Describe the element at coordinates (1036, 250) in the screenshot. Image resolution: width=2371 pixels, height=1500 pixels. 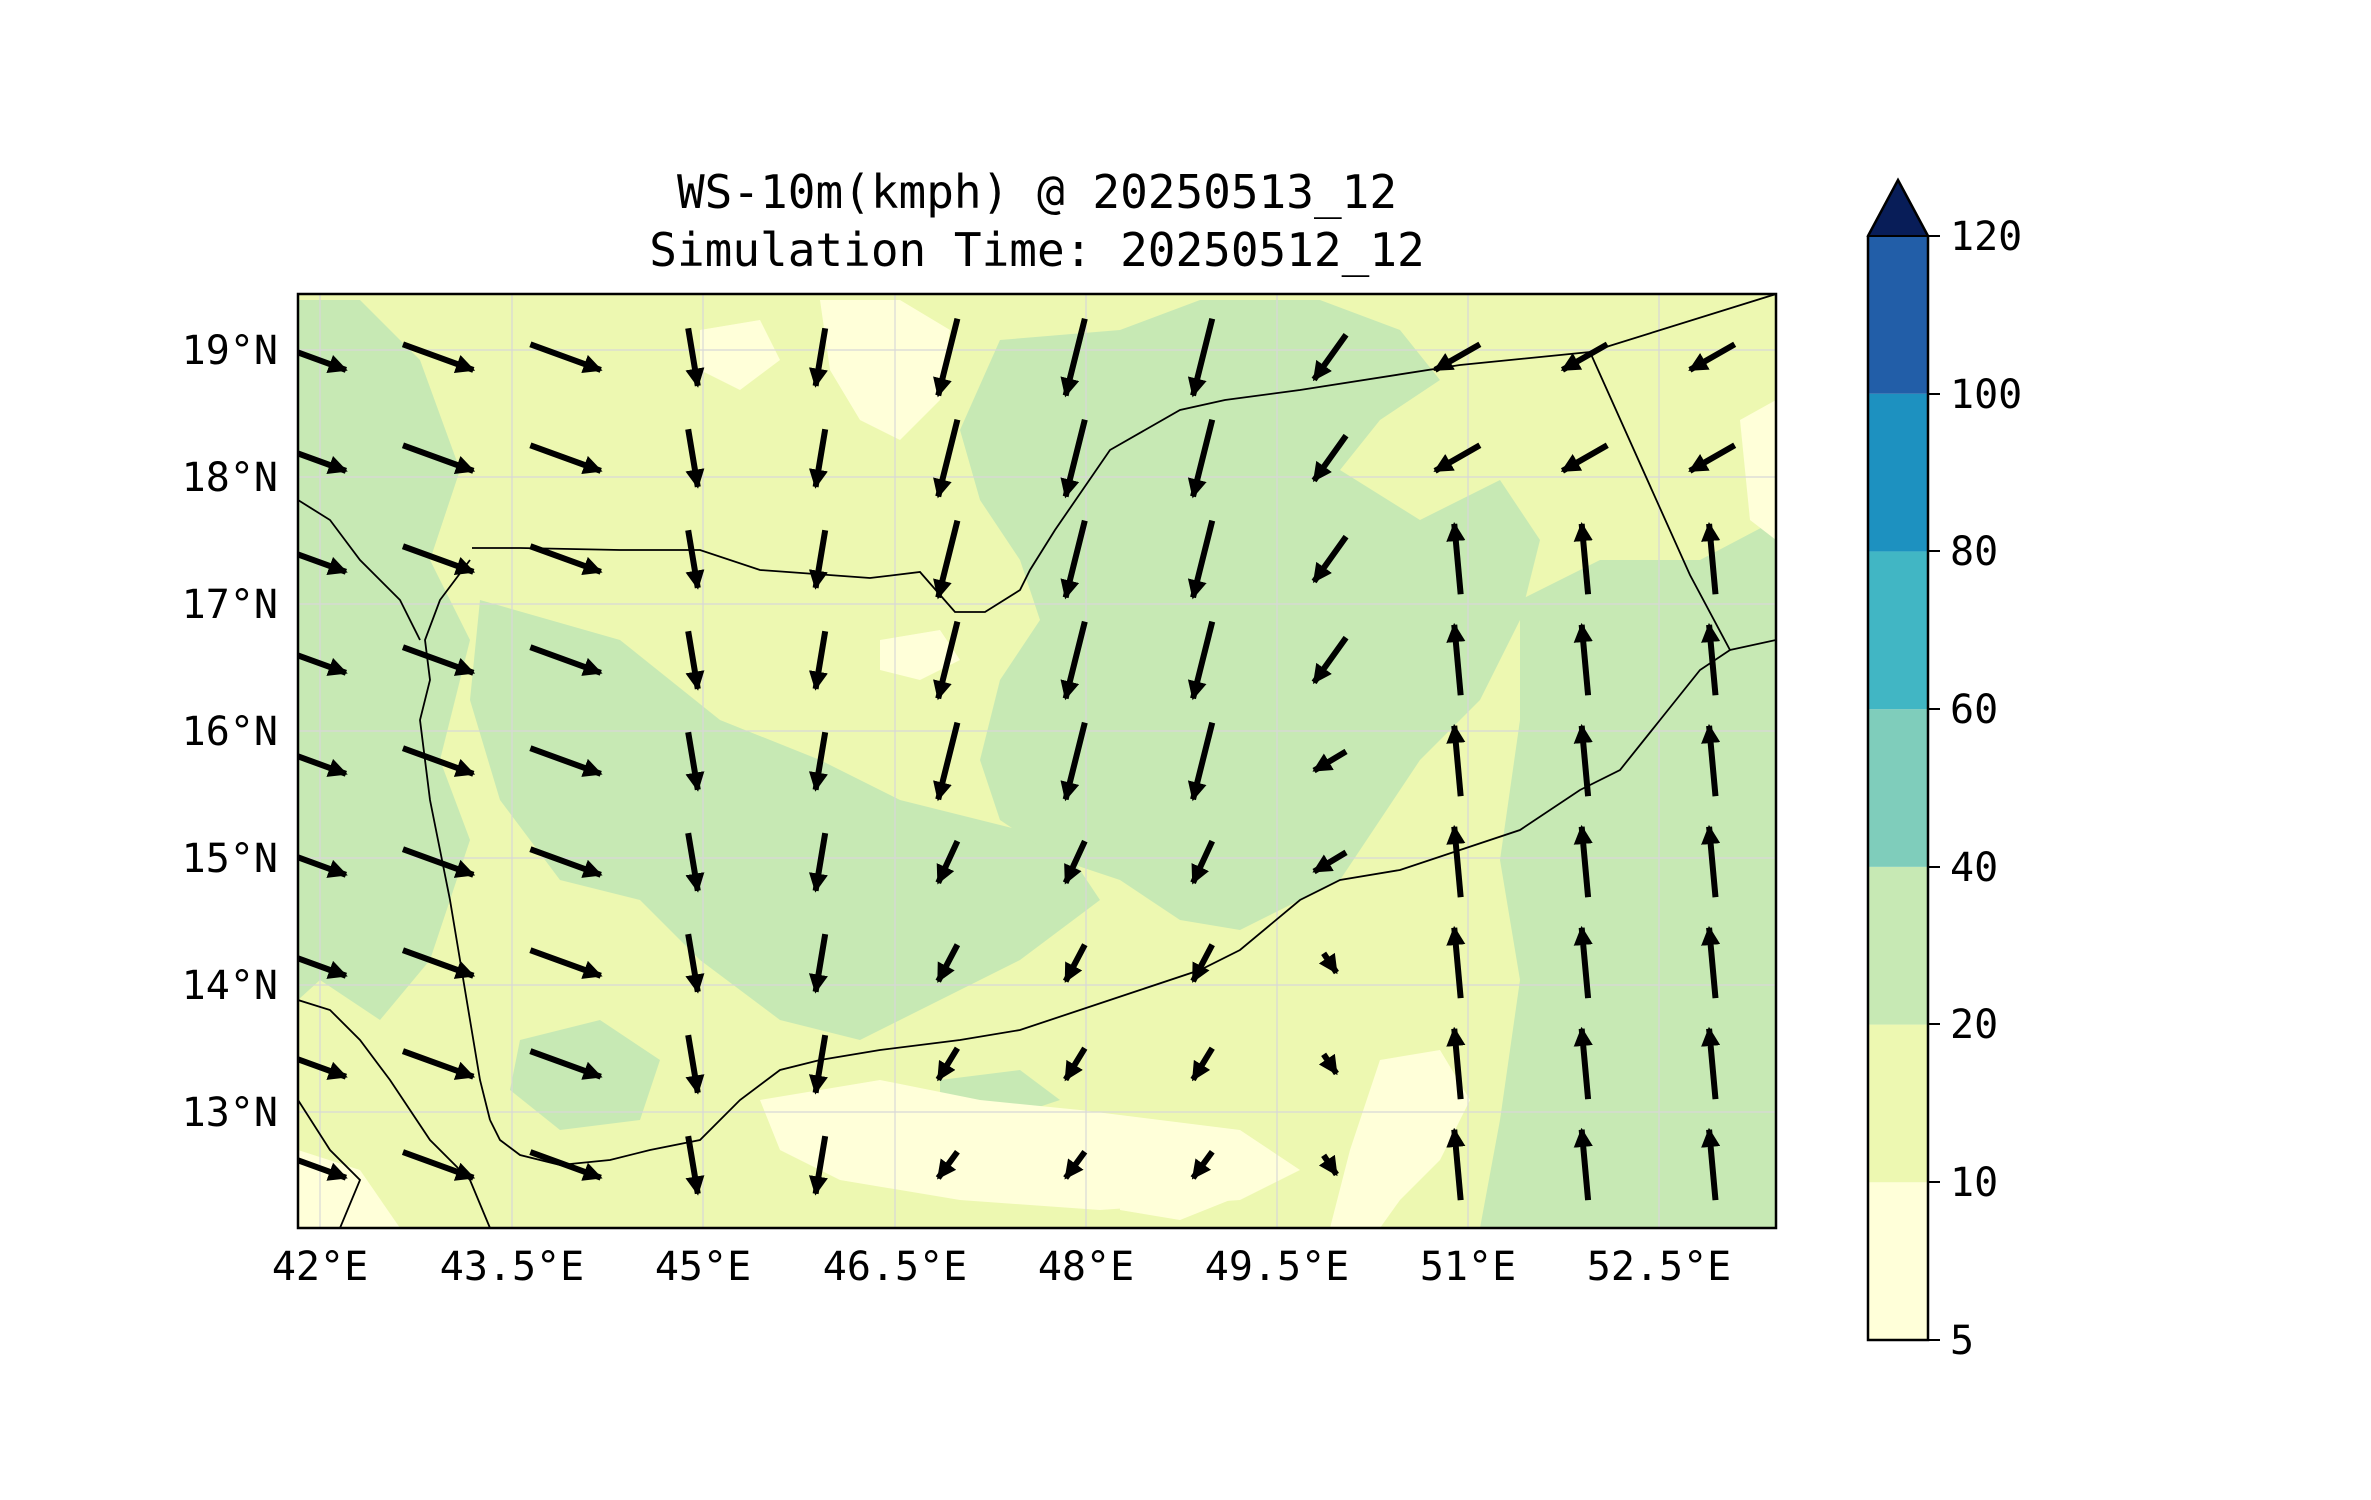
I see `plot-title-line2: Simulation Time: 20250512_12` at that location.